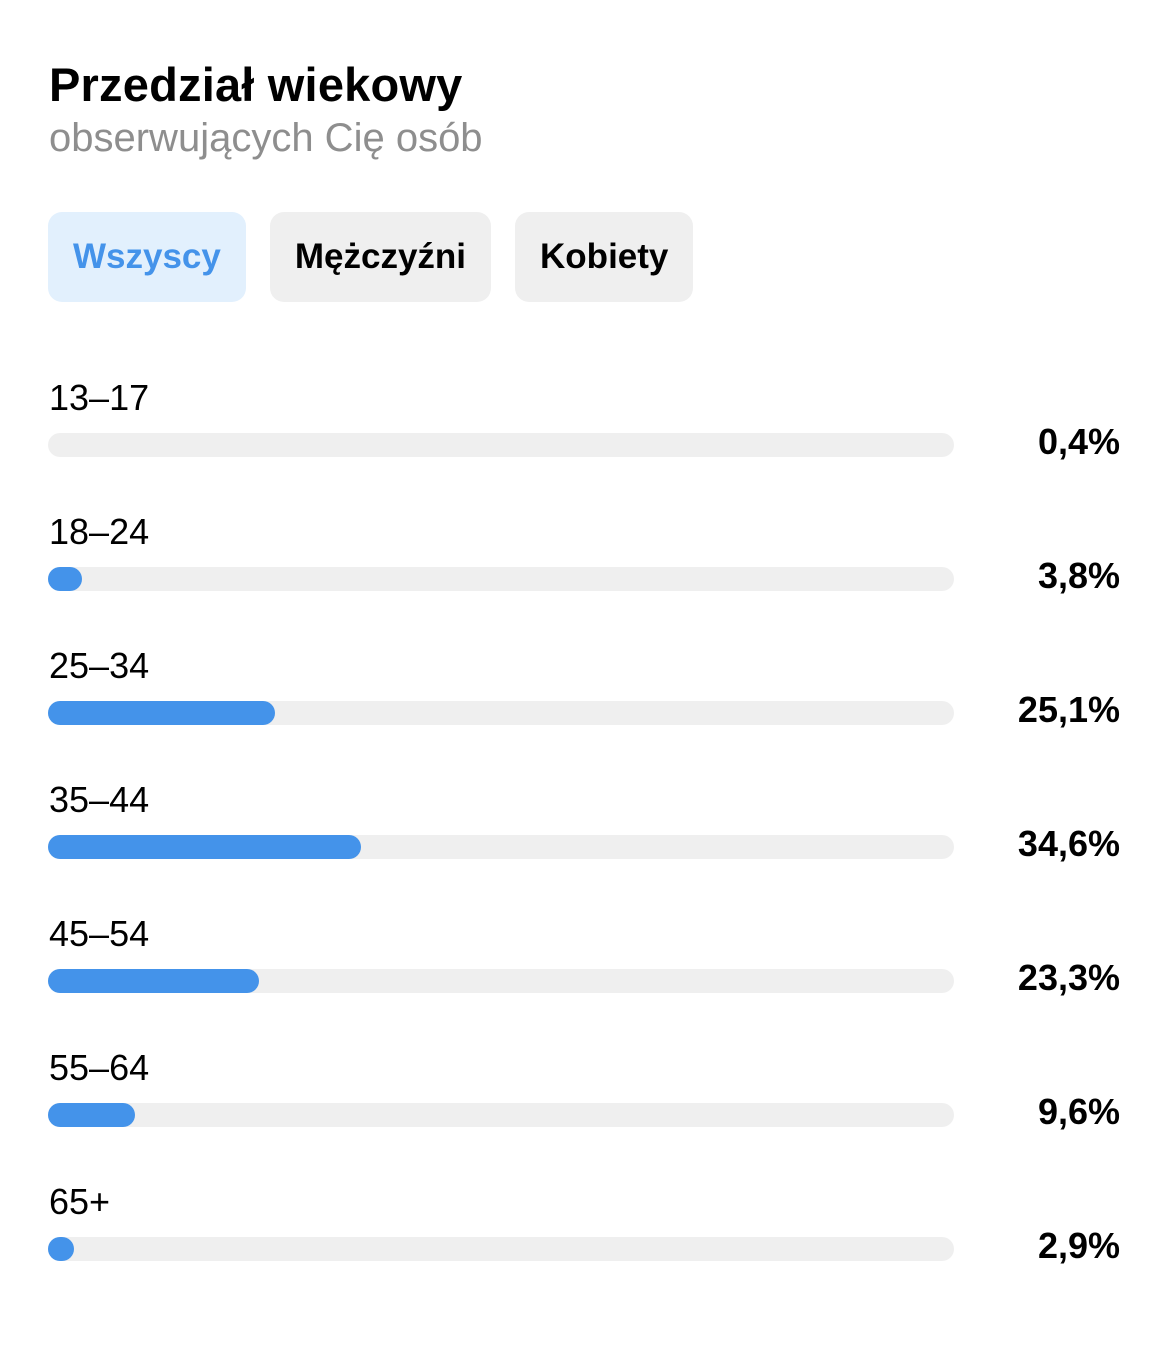  I want to click on age-range-label: 13–17, so click(99, 397).